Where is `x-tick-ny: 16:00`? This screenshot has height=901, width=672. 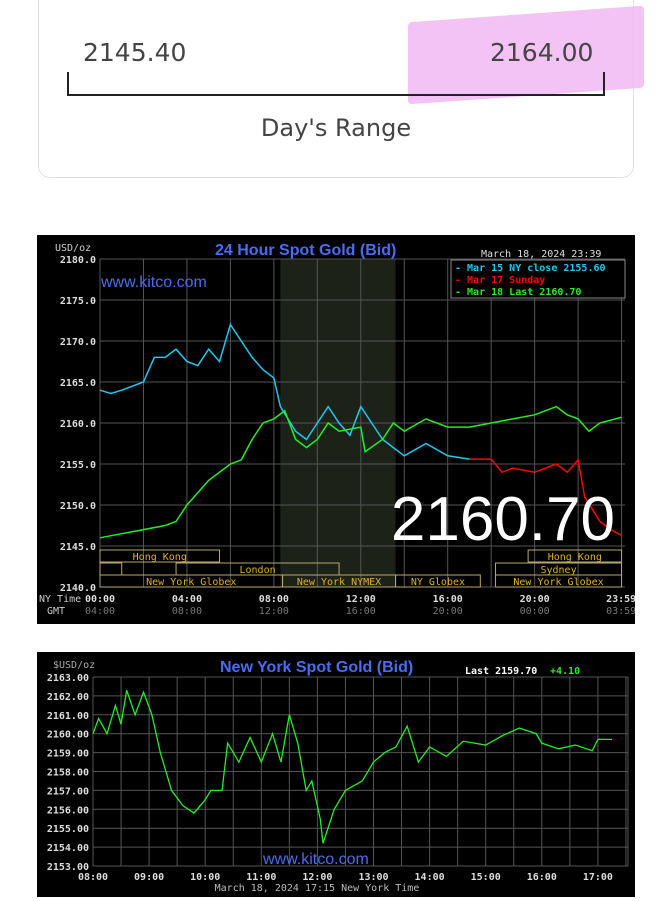
x-tick-ny: 16:00 is located at coordinates (448, 599).